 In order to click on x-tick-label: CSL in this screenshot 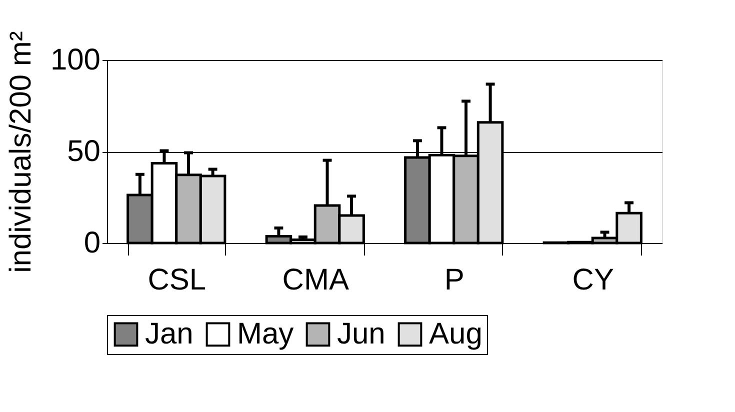, I will do `click(177, 280)`.